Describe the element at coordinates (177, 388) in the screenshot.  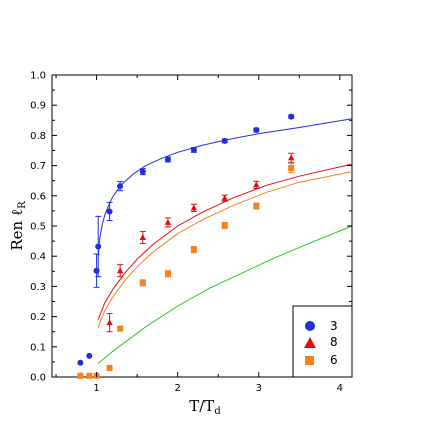
I see `x-tick-label: 2` at that location.